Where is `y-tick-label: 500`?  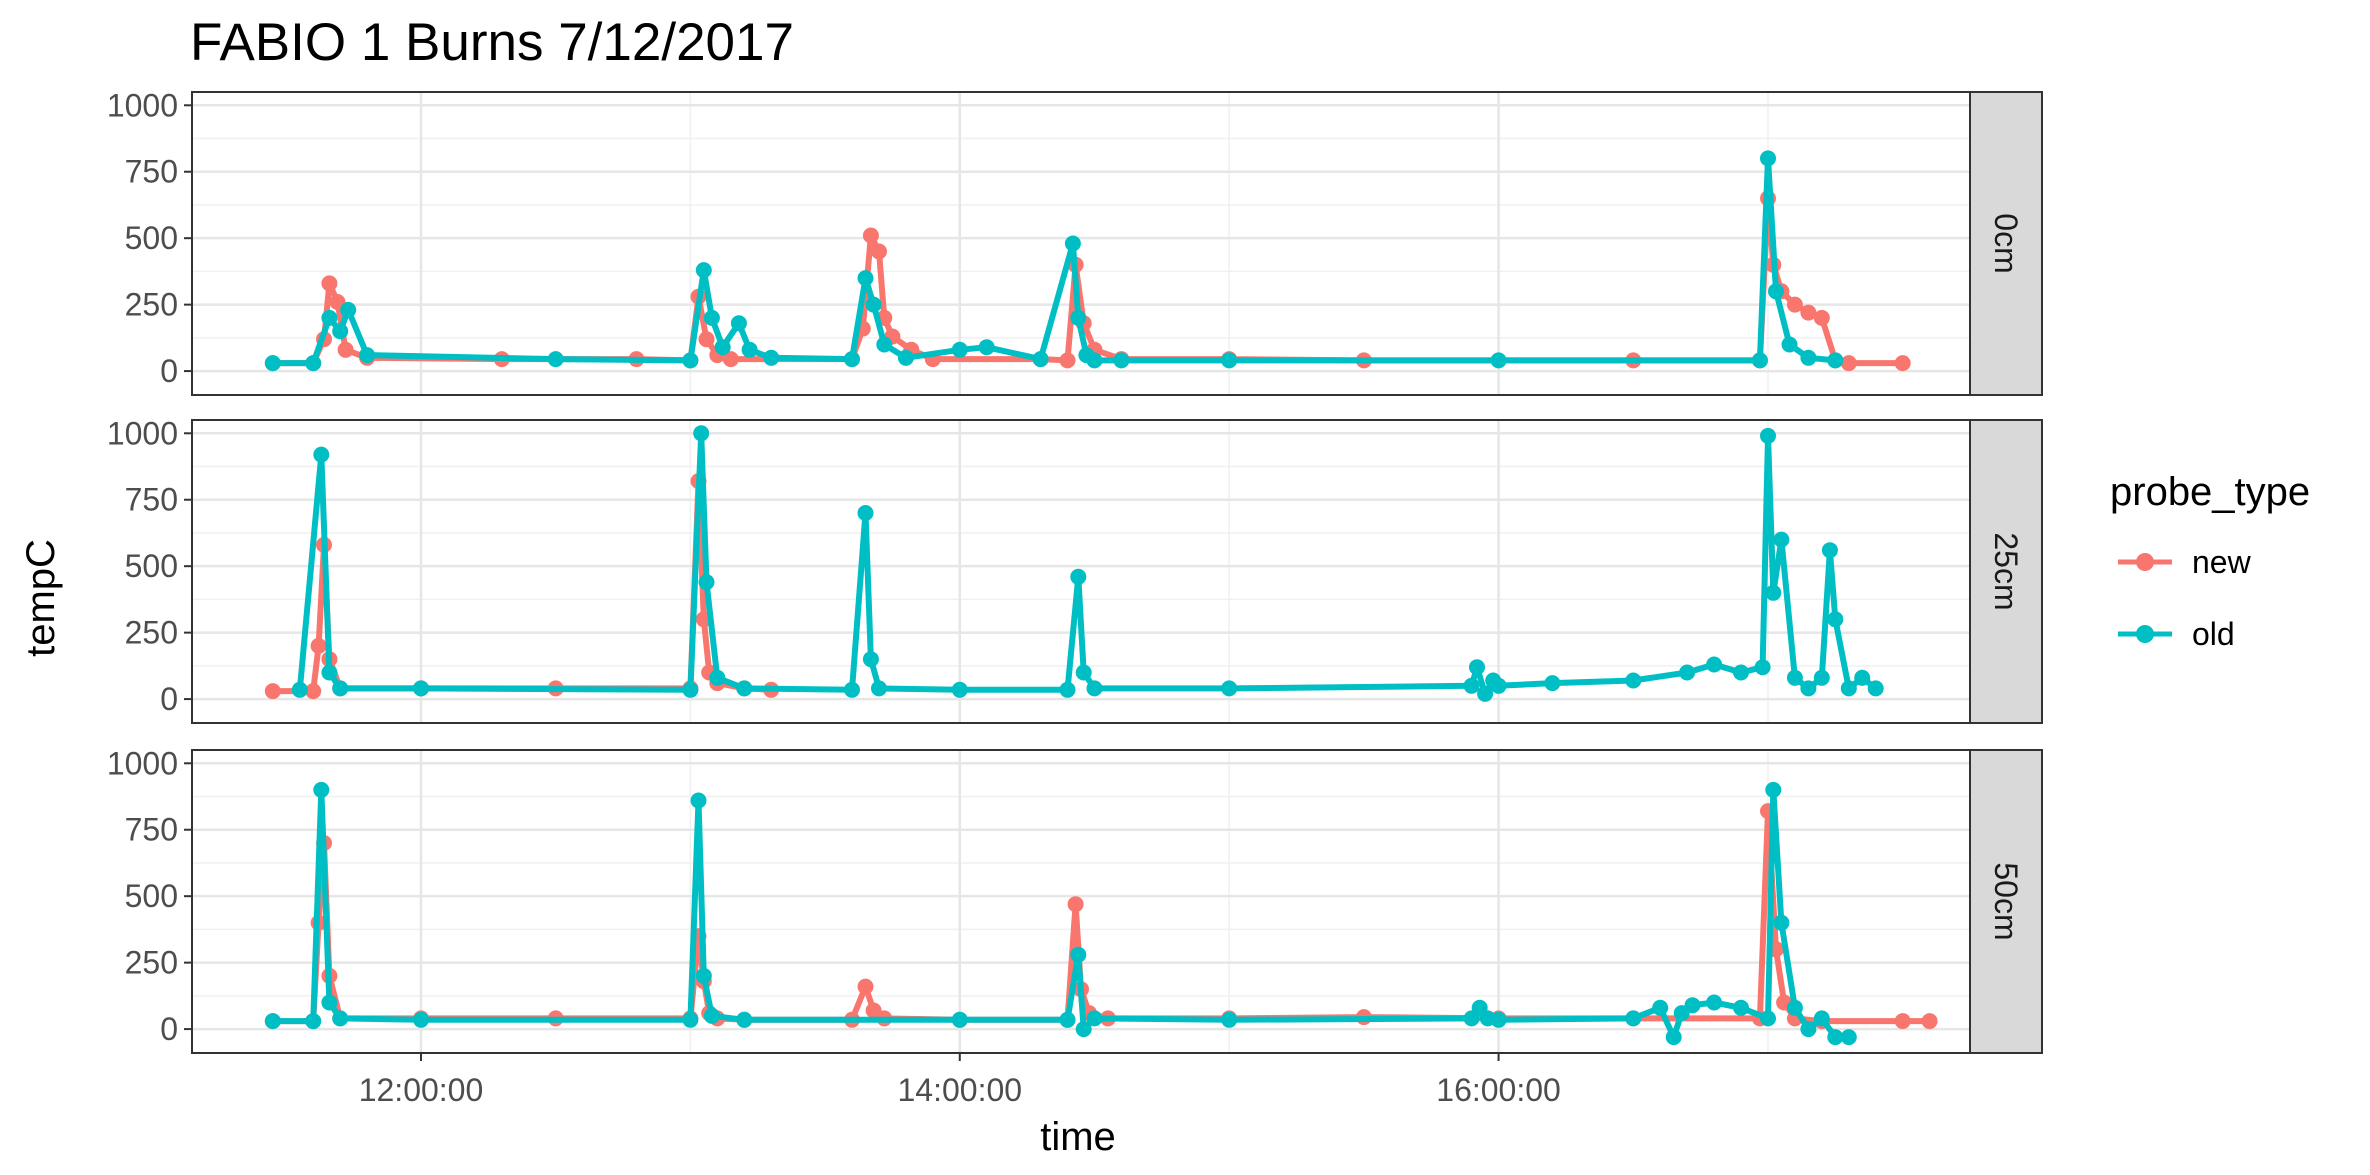 y-tick-label: 500 is located at coordinates (151, 566).